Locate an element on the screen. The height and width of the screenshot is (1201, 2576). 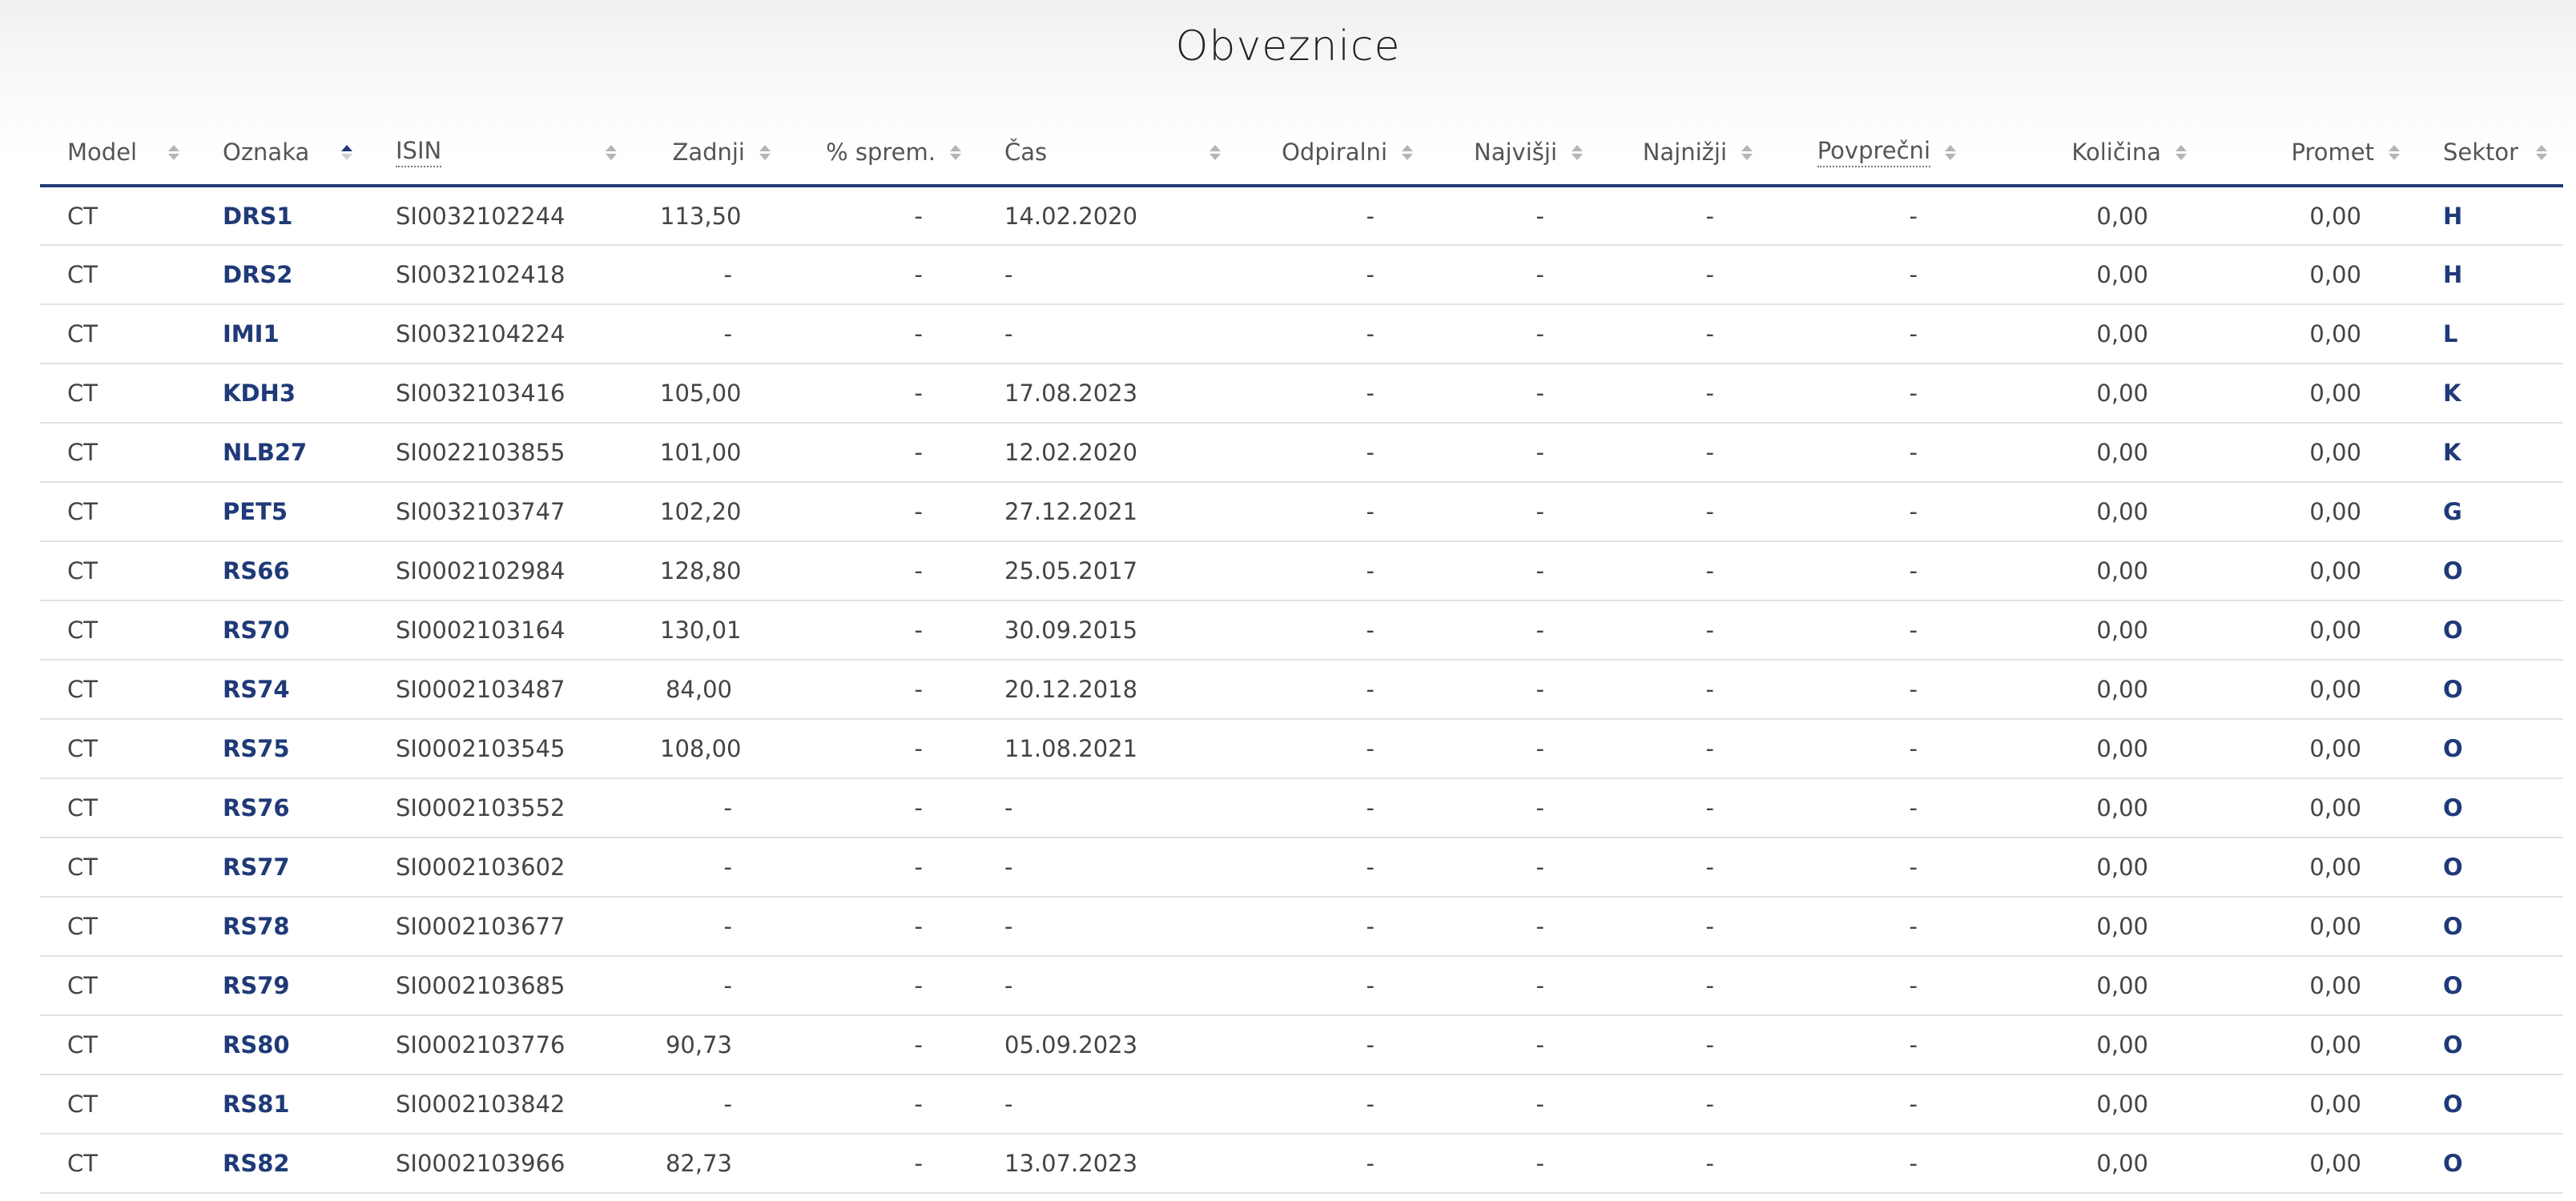
cell-sektor: K is located at coordinates (2490, 453).